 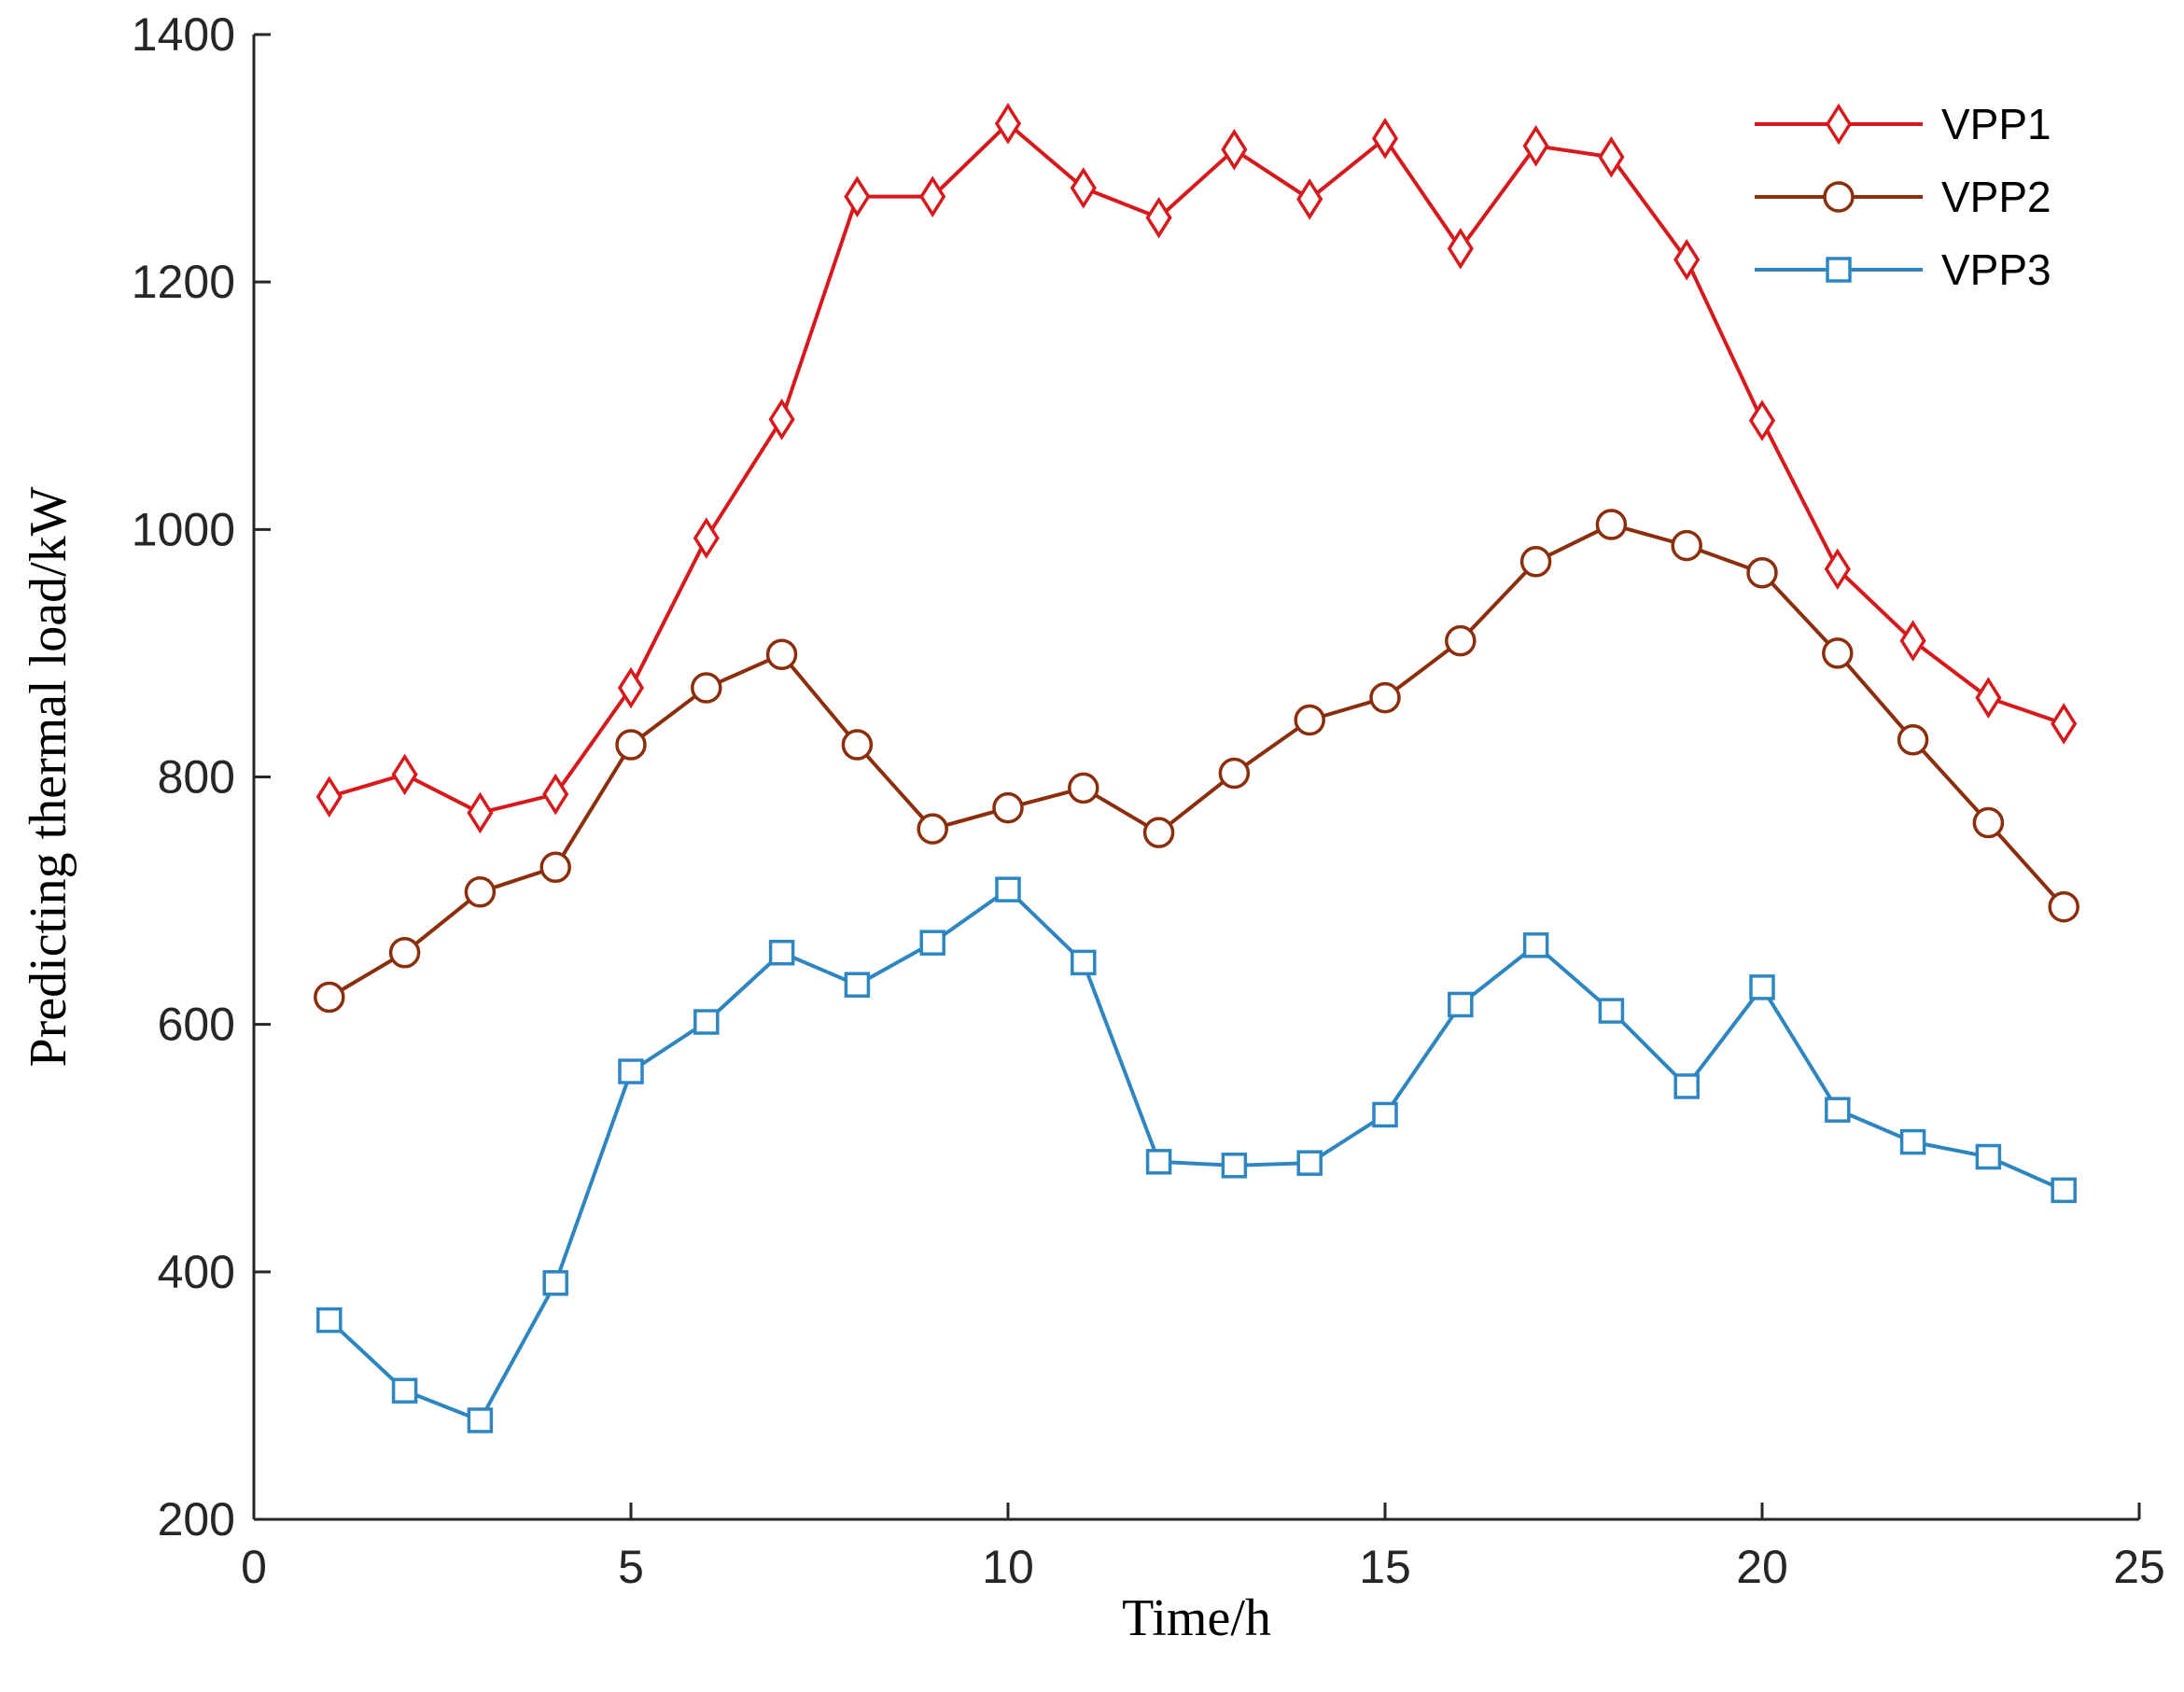 What do you see at coordinates (1839, 270) in the screenshot?
I see `legend-square-icon` at bounding box center [1839, 270].